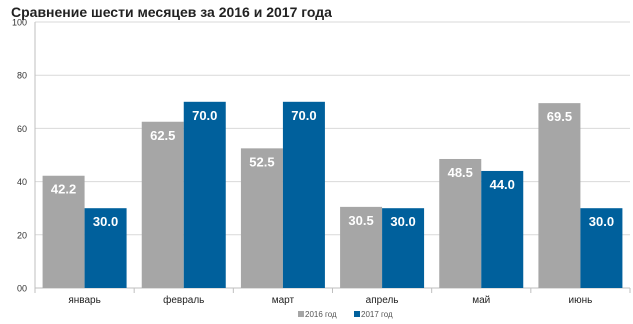 This screenshot has height=324, width=633. I want to click on x-tick-label: март, so click(283, 300).